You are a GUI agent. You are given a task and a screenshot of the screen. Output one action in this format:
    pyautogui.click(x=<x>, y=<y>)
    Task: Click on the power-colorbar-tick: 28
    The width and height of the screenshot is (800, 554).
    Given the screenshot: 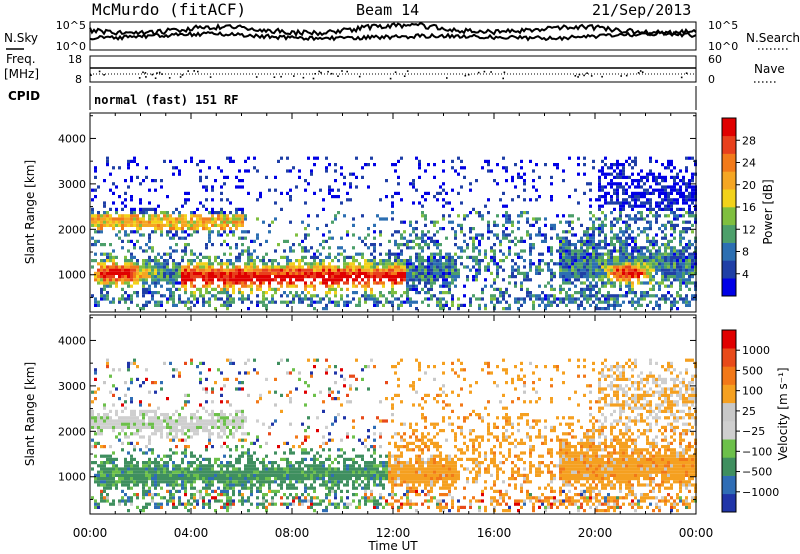 What is the action you would take?
    pyautogui.click(x=749, y=140)
    